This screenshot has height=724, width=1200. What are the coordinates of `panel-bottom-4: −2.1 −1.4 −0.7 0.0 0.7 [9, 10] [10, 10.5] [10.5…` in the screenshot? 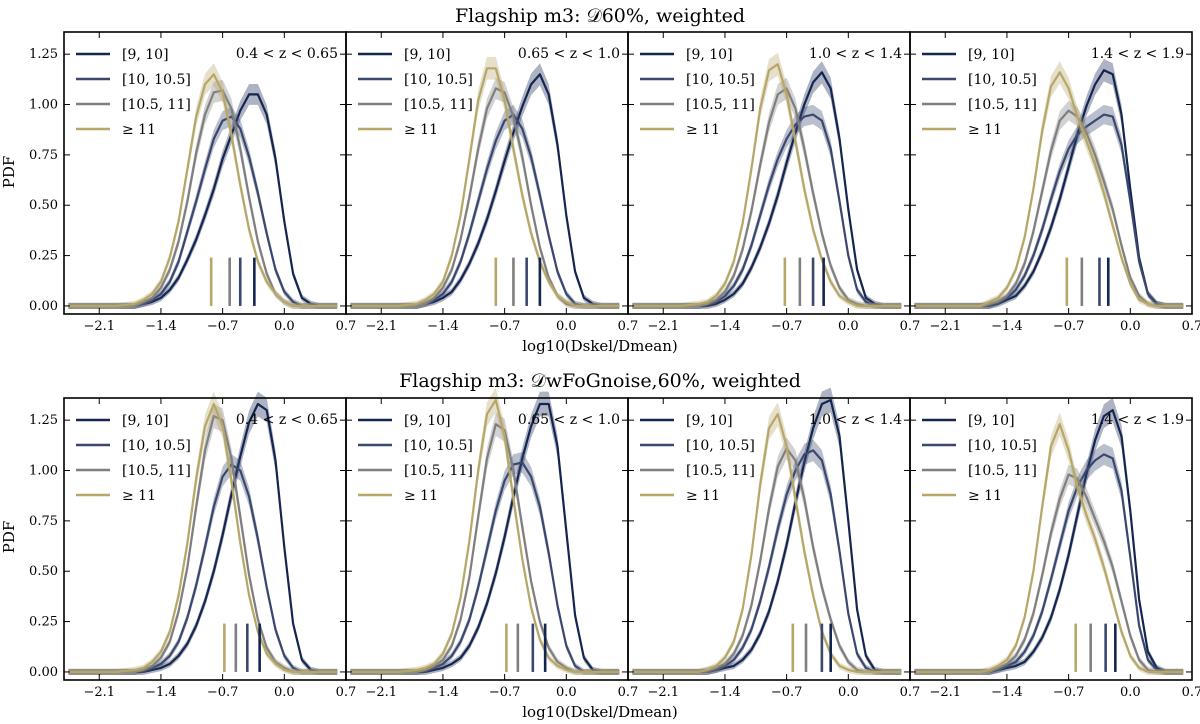 It's located at (1054, 548).